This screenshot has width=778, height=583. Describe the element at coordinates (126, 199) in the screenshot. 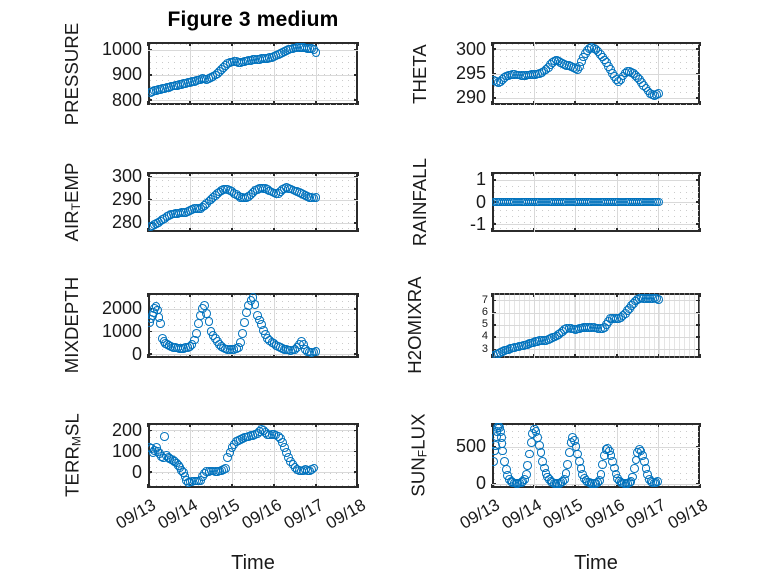

I see `y-tick-label: 290` at that location.